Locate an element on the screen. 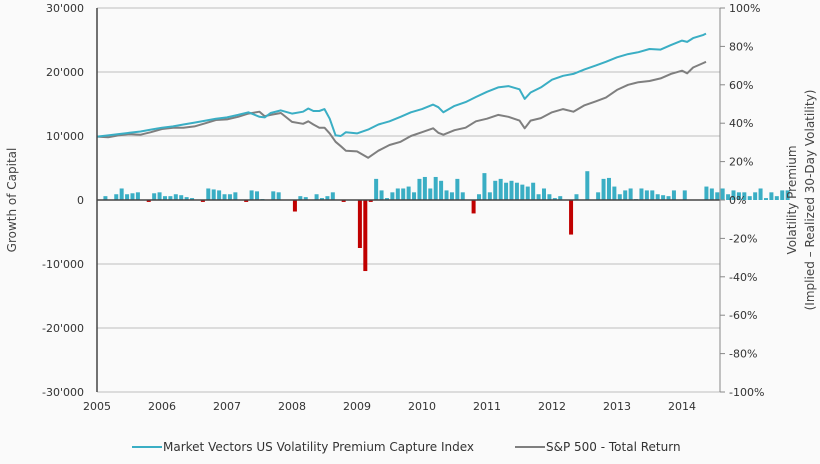 The image size is (820, 464). legend-item-sp500: S&P 500 - Total Return is located at coordinates (598, 447).